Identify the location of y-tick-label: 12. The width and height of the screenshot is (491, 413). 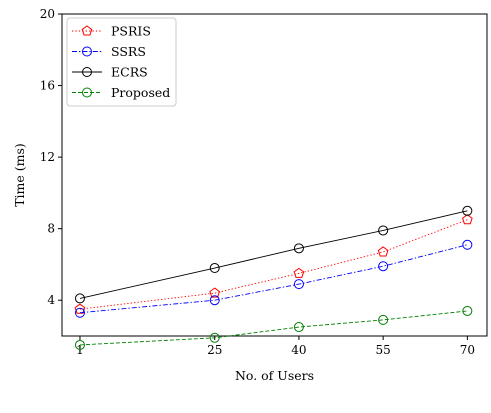
(47, 157).